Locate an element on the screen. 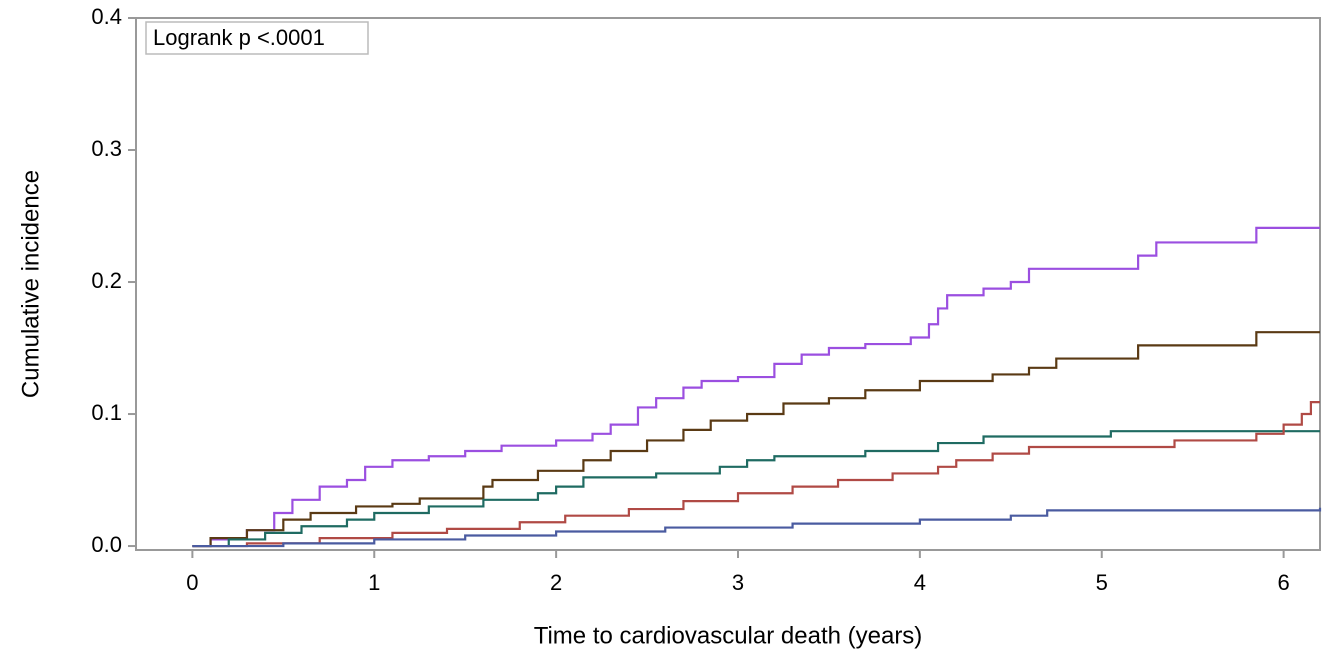 This screenshot has width=1325, height=659. annotation-box is located at coordinates (257, 38).